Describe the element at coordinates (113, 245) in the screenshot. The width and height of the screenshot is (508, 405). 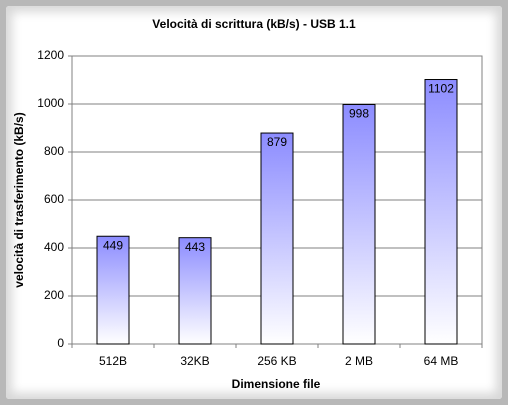
I see `data-label: 449` at that location.